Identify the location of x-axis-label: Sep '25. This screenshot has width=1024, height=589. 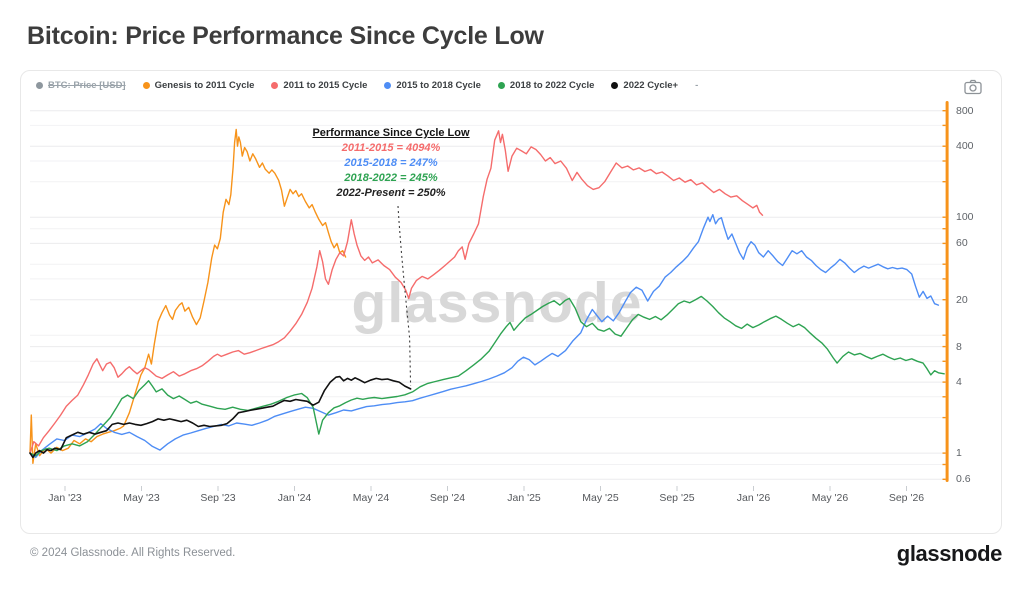
(677, 498).